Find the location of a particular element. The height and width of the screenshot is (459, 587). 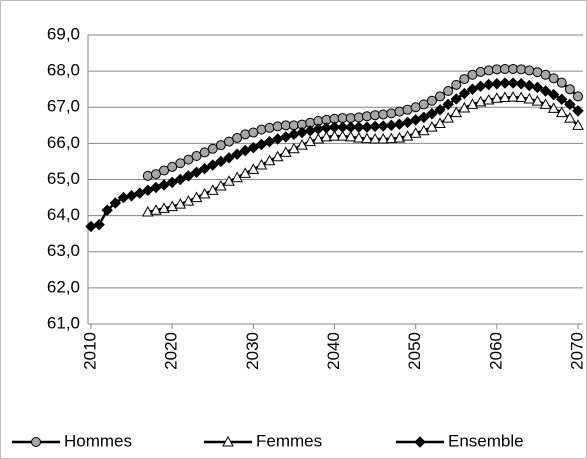

legend-label: Ensemble is located at coordinates (486, 440).